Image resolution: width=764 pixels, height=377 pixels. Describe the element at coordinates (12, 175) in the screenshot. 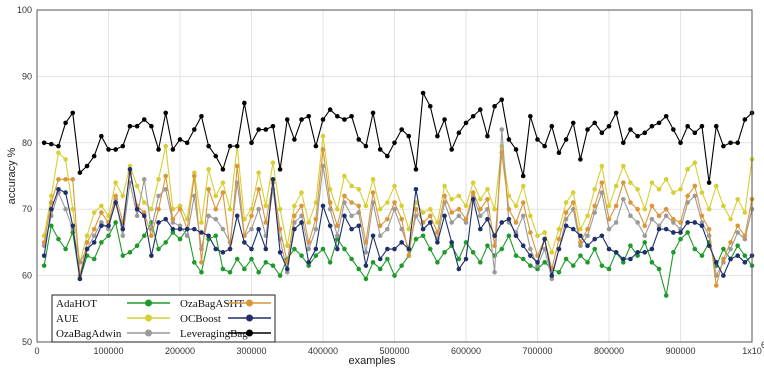

I see `y-axis-label: accuracy %` at that location.